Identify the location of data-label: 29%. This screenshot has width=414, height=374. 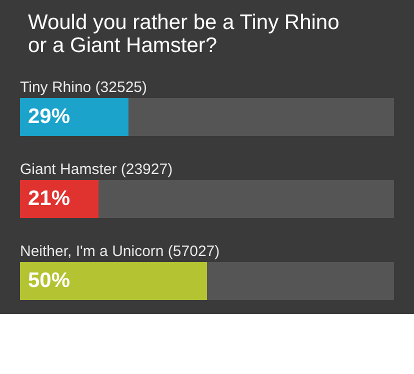
(49, 116).